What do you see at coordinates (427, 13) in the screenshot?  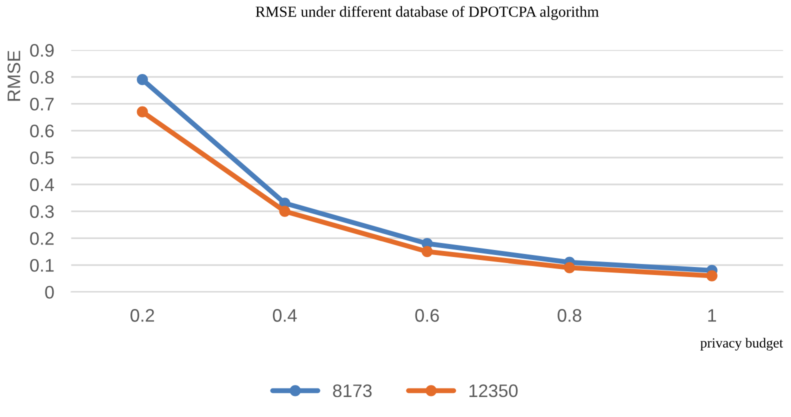 I see `chart-title: RMSE under different database of DPOTCPA algorithm` at bounding box center [427, 13].